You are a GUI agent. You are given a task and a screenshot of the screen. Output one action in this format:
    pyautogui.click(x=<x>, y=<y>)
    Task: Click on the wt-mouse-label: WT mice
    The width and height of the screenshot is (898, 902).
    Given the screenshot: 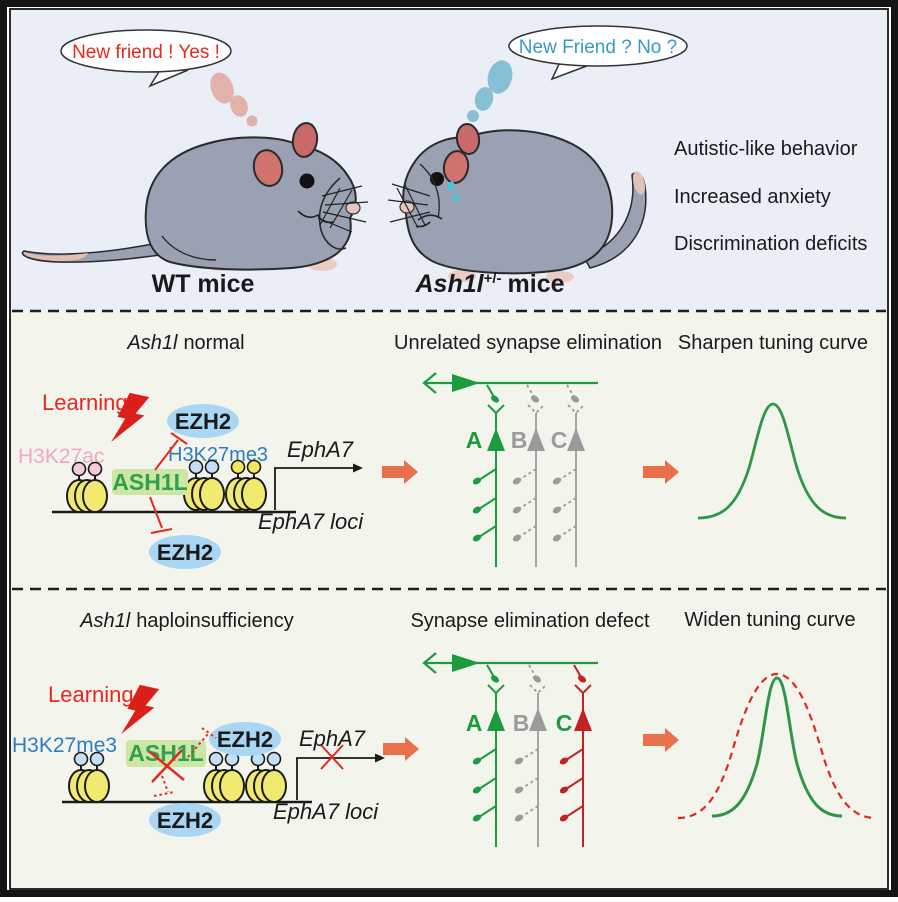 What is the action you would take?
    pyautogui.click(x=203, y=284)
    